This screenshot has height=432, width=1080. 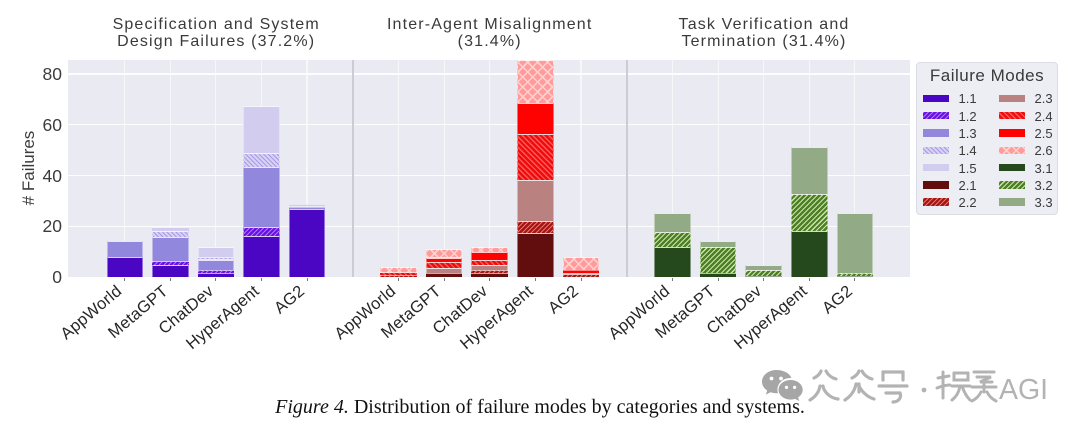 What do you see at coordinates (1023, 390) in the screenshot?
I see `svg-text: AGI` at bounding box center [1023, 390].